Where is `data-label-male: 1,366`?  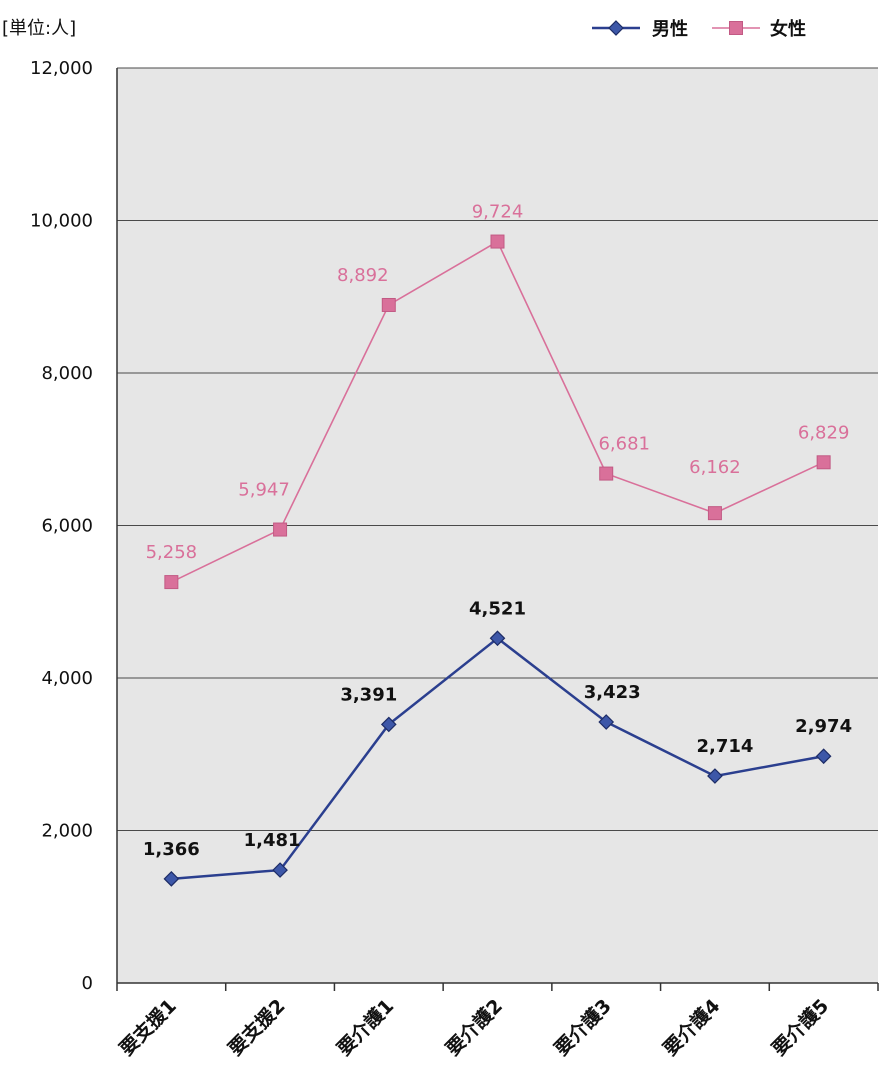
data-label-male: 1,366 is located at coordinates (171, 849).